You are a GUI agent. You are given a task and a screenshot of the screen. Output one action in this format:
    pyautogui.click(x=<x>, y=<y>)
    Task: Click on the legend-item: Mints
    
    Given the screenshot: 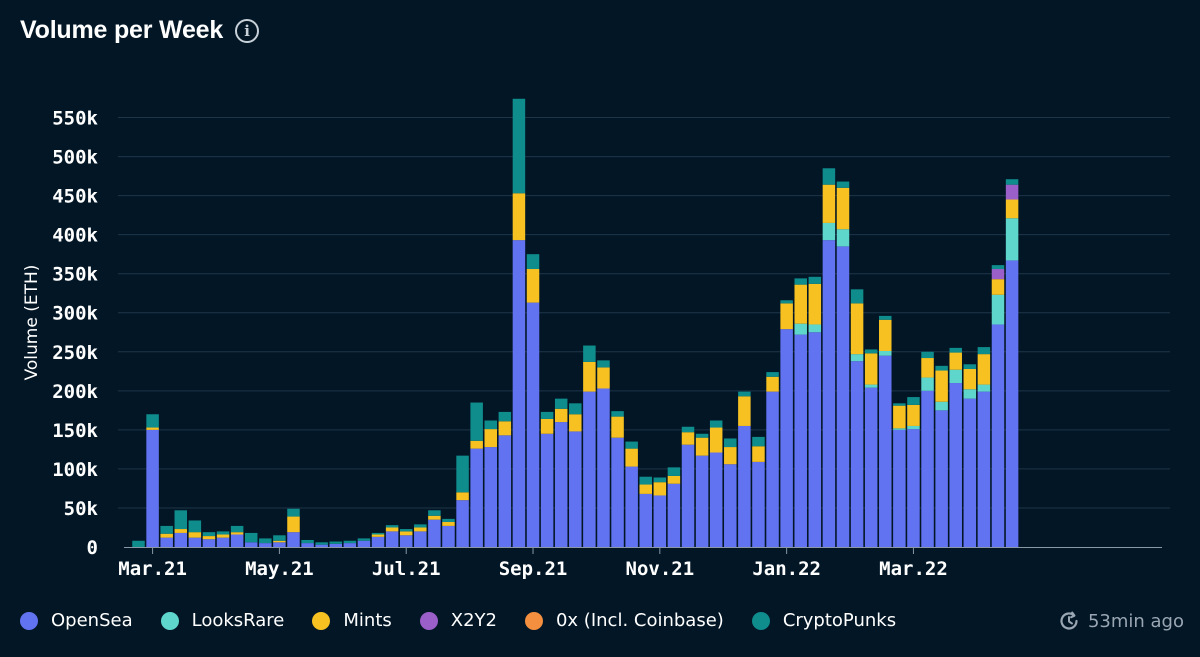 What is the action you would take?
    pyautogui.click(x=352, y=620)
    